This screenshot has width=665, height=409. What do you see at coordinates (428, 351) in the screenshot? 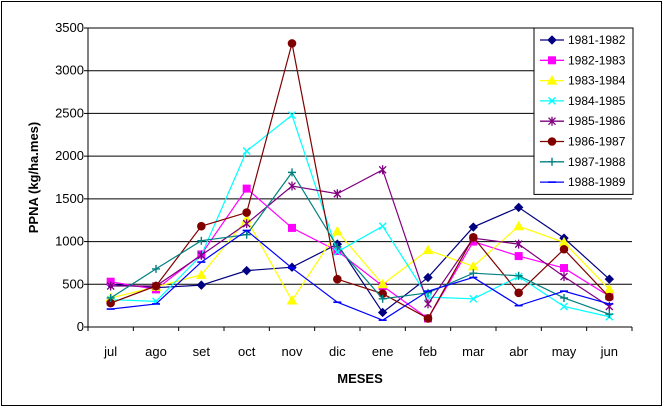
I see `x-tick-label: feb` at bounding box center [428, 351].